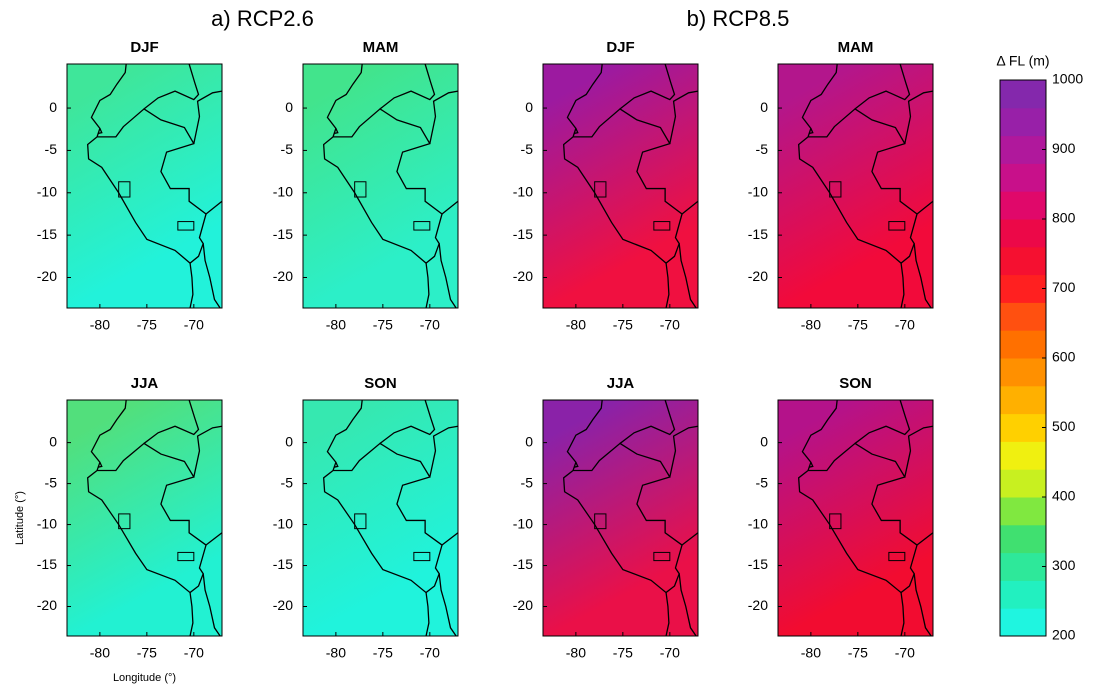  I want to click on colorbar-tick-label: 500, so click(1064, 426).